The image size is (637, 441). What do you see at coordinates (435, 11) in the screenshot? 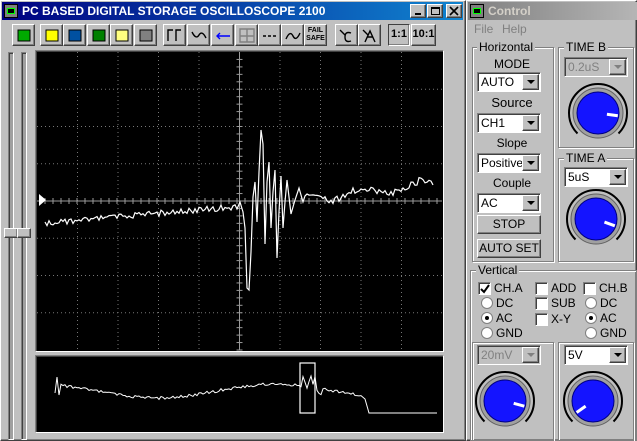
I see `maximize-button` at bounding box center [435, 11].